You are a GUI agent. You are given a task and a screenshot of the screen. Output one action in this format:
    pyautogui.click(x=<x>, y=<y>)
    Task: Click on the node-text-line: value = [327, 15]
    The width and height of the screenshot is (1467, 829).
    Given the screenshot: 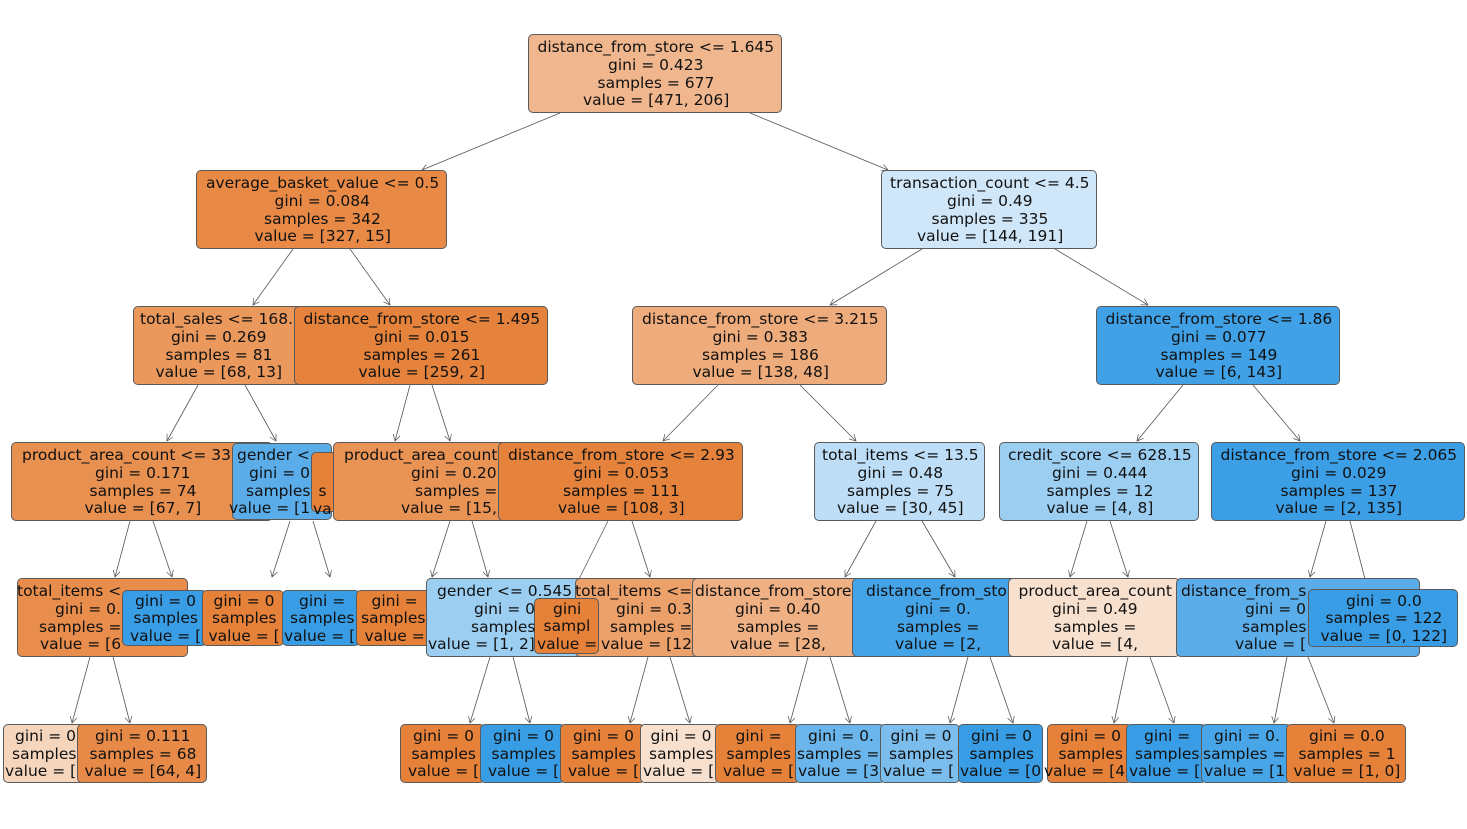 What is the action you would take?
    pyautogui.click(x=322, y=236)
    